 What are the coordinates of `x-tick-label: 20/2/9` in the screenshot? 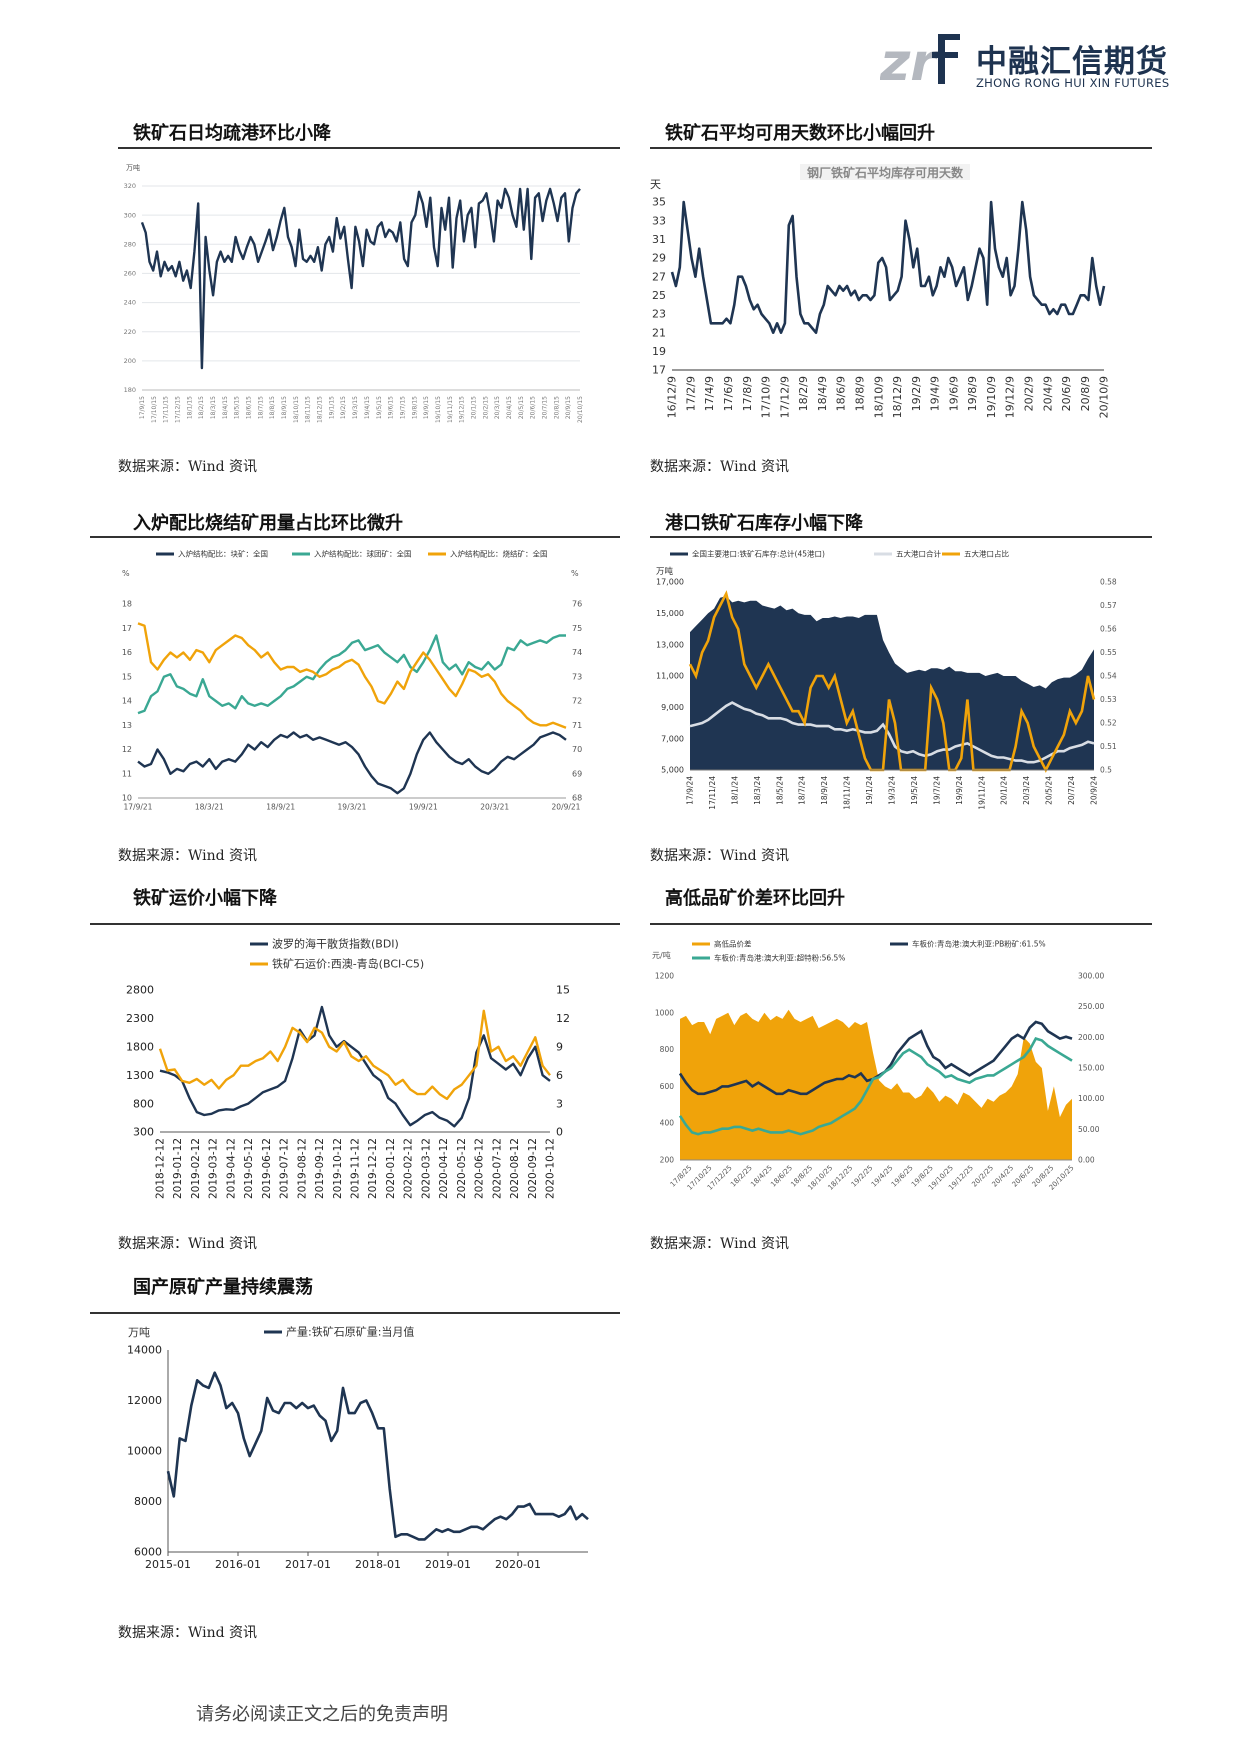 It's located at (1029, 393).